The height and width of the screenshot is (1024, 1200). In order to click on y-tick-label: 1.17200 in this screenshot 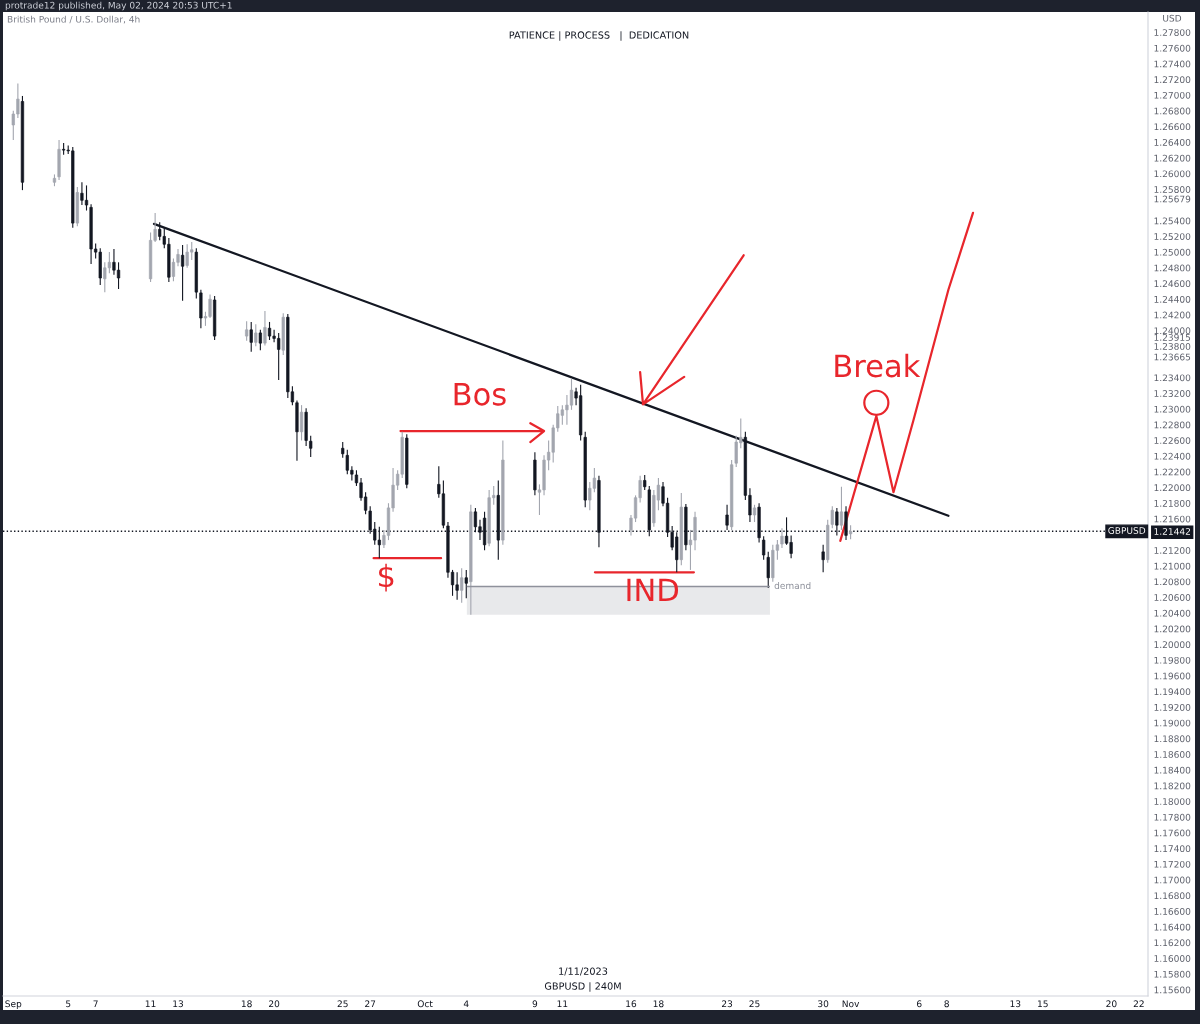, I will do `click(1172, 864)`.